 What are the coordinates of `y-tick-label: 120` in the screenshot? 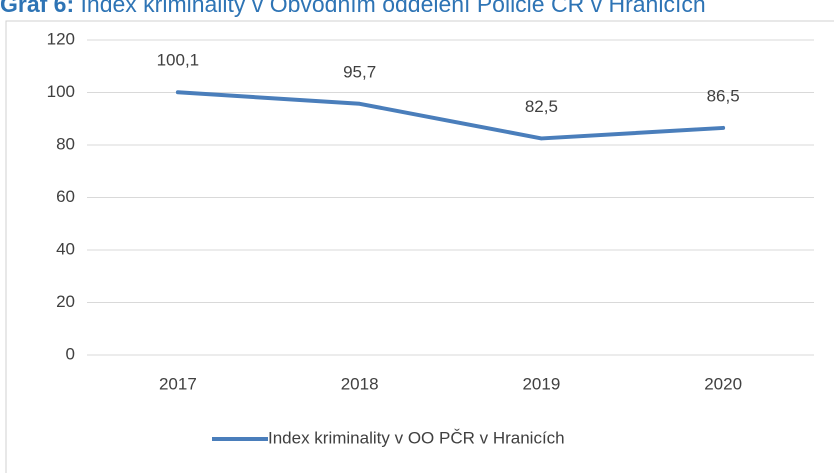 It's located at (61, 38).